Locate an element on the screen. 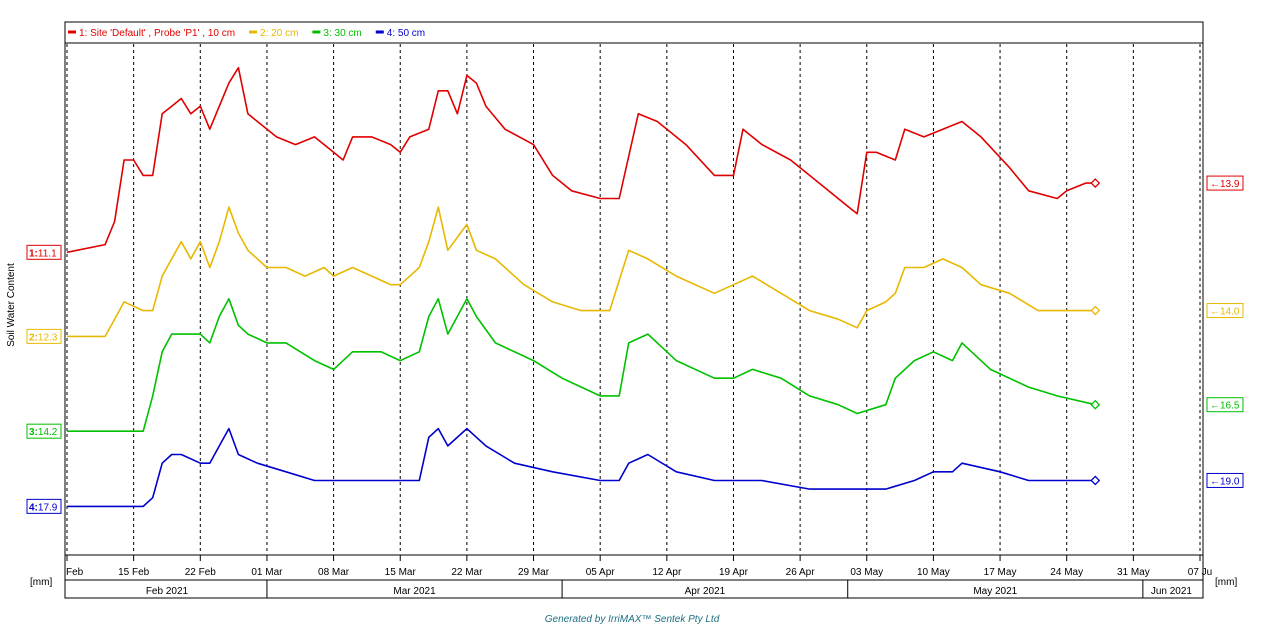 This screenshot has height=625, width=1262. month-label: Jun 2021 is located at coordinates (1172, 591).